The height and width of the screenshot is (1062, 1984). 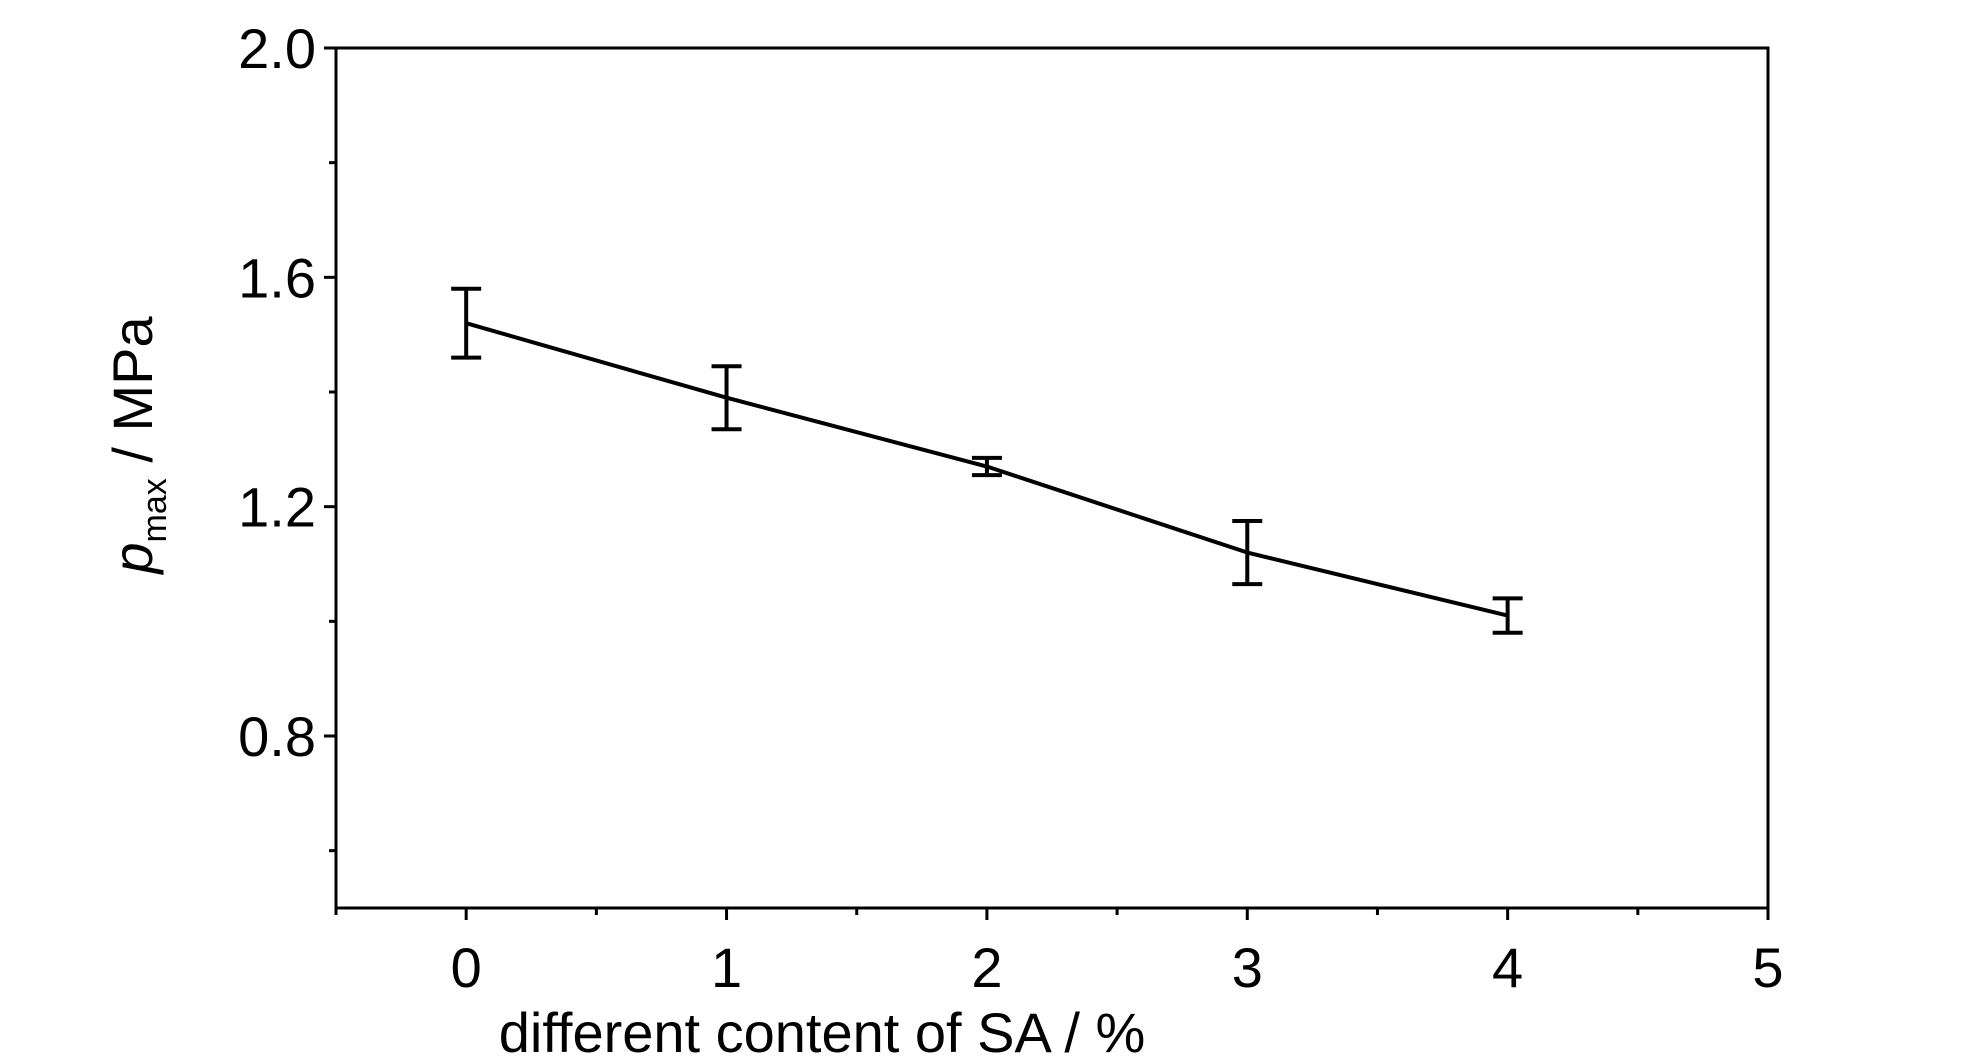 What do you see at coordinates (277, 277) in the screenshot?
I see `y-tick-label: 1.6` at bounding box center [277, 277].